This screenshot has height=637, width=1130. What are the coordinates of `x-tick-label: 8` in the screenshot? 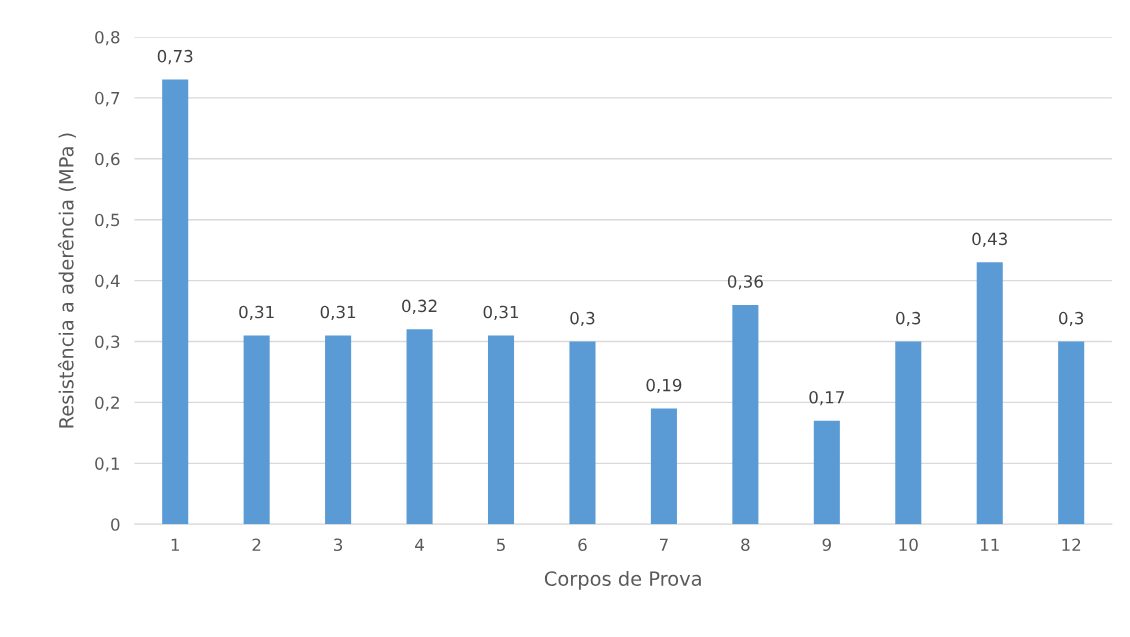 It's located at (745, 545).